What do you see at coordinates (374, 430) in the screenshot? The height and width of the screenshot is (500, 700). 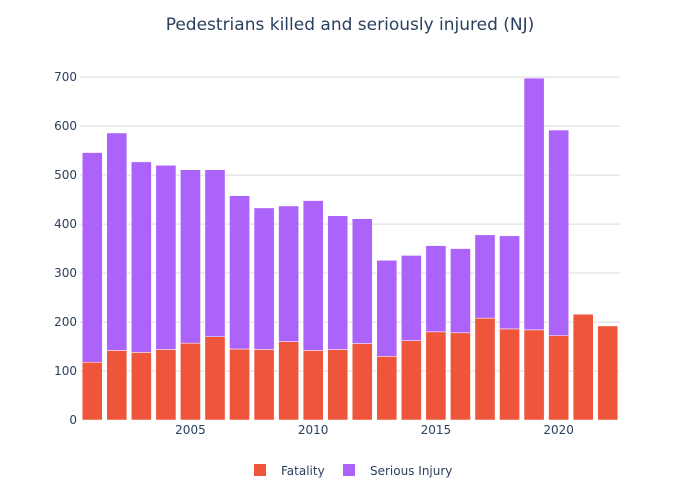 I see `x-axis-ticks: 2005 2010 2015 2020` at bounding box center [374, 430].